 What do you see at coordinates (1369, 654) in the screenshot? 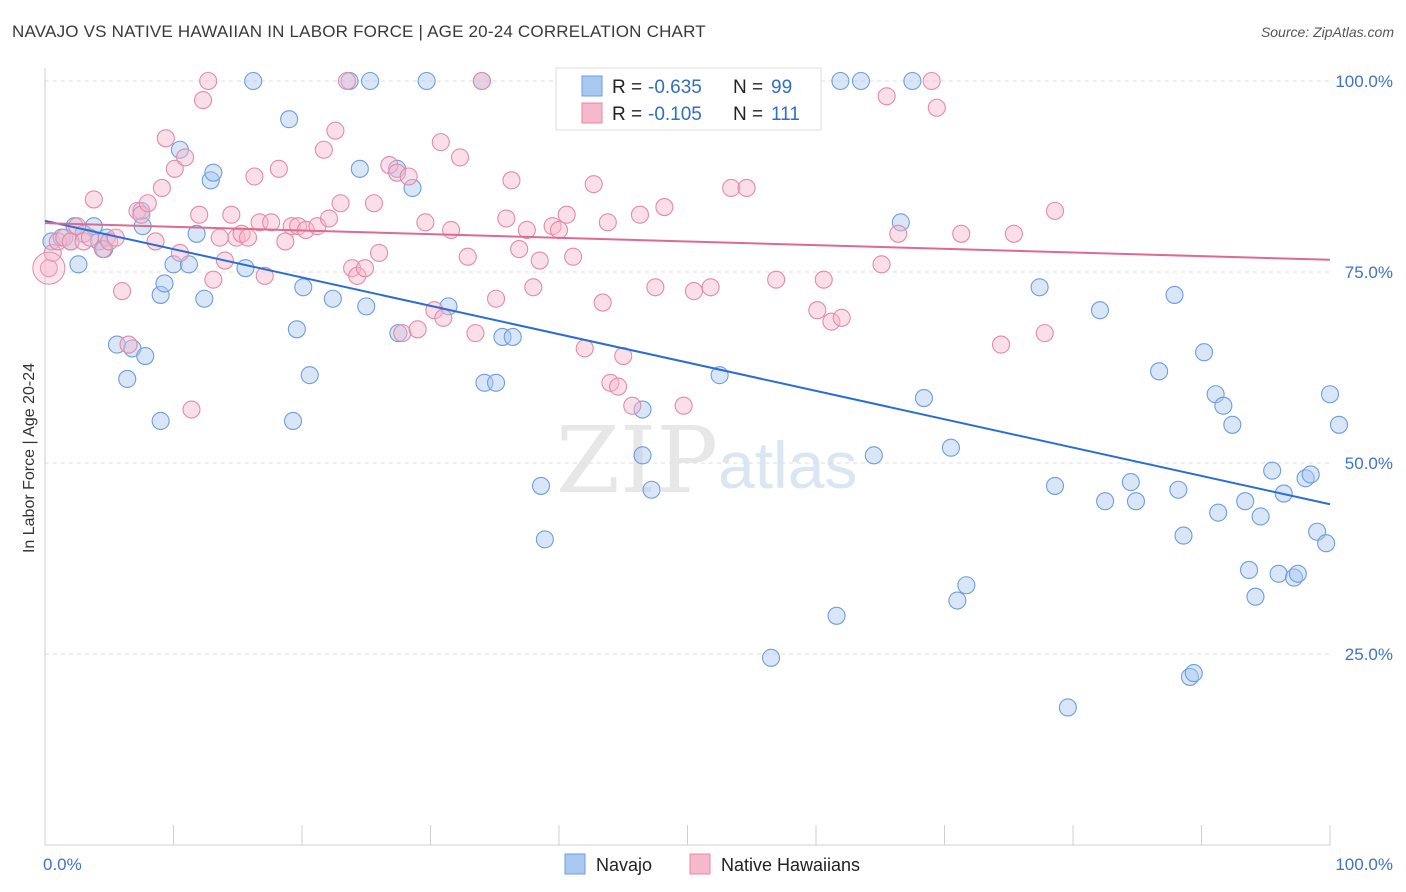
I see `y-tick-label-0: 25.0%` at bounding box center [1369, 654].